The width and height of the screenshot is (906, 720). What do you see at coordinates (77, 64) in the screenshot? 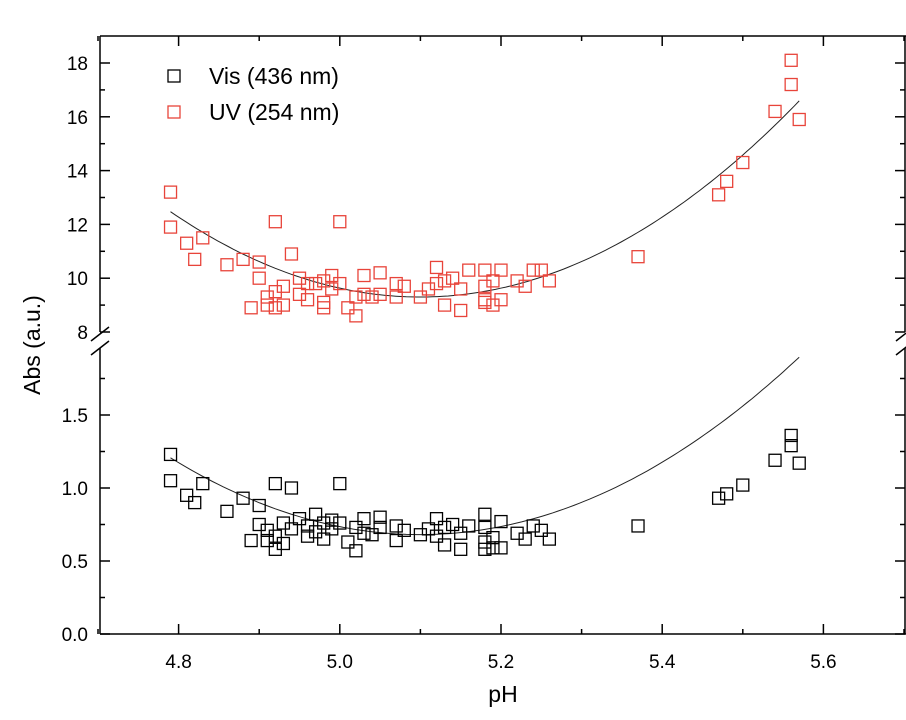
I see `y-tick-label-upper: 18` at bounding box center [77, 64].